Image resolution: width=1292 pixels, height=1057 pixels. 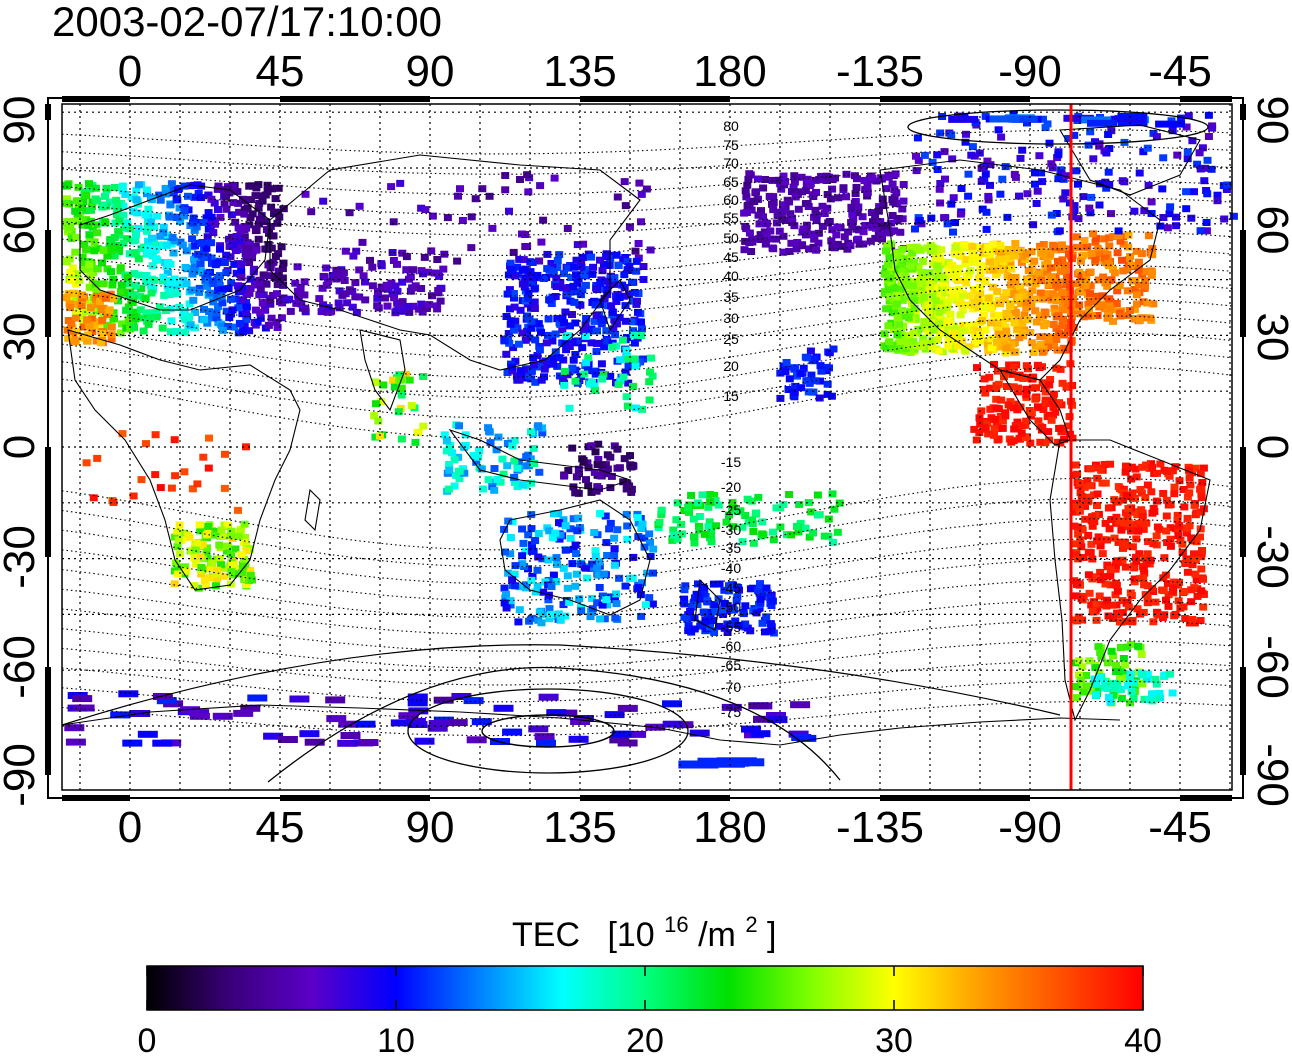 What do you see at coordinates (665, 827) in the screenshot?
I see `bottom-longitude-labels: 0 45 90 135 180 -135 -90 -45` at bounding box center [665, 827].